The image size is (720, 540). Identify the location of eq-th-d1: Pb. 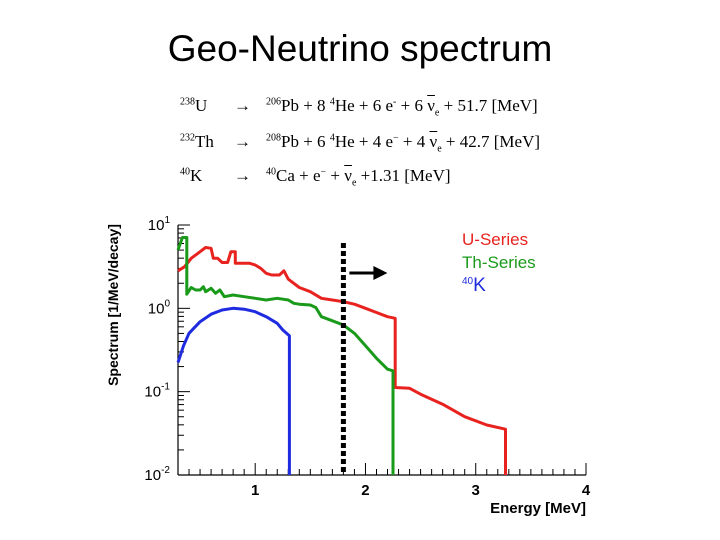
(290, 141).